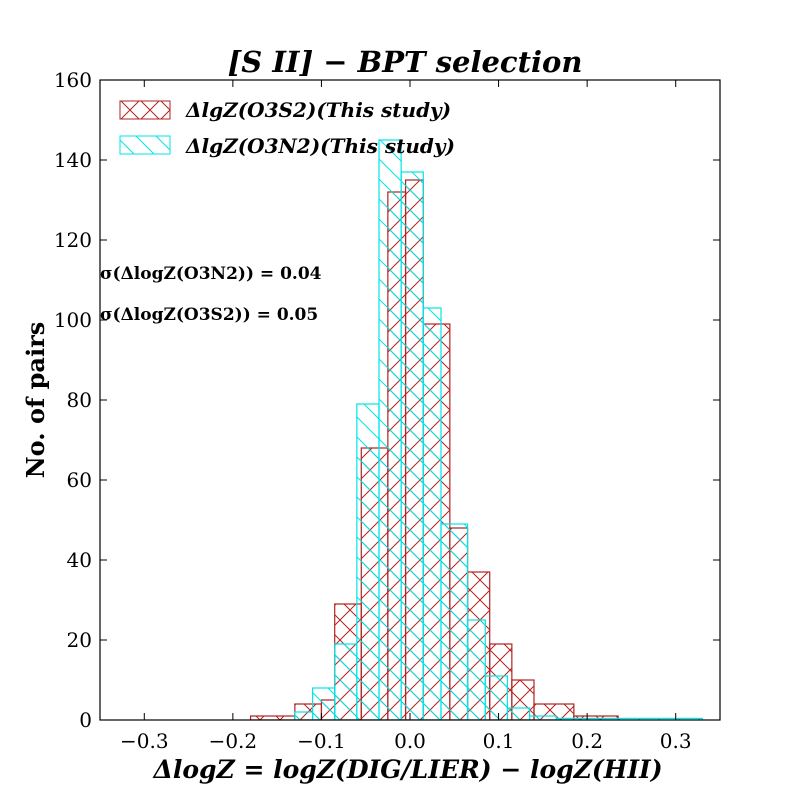  Describe the element at coordinates (73, 160) in the screenshot. I see `y-tick-label: 140` at that location.